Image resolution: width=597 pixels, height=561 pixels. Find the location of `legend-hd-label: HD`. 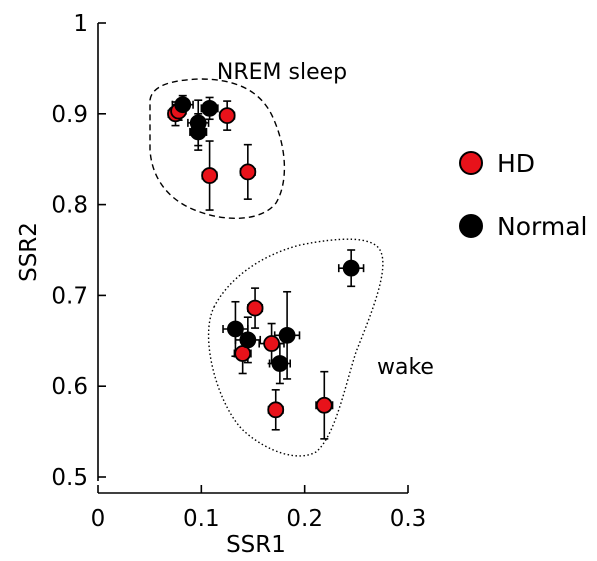

legend-hd-label: HD is located at coordinates (516, 163).